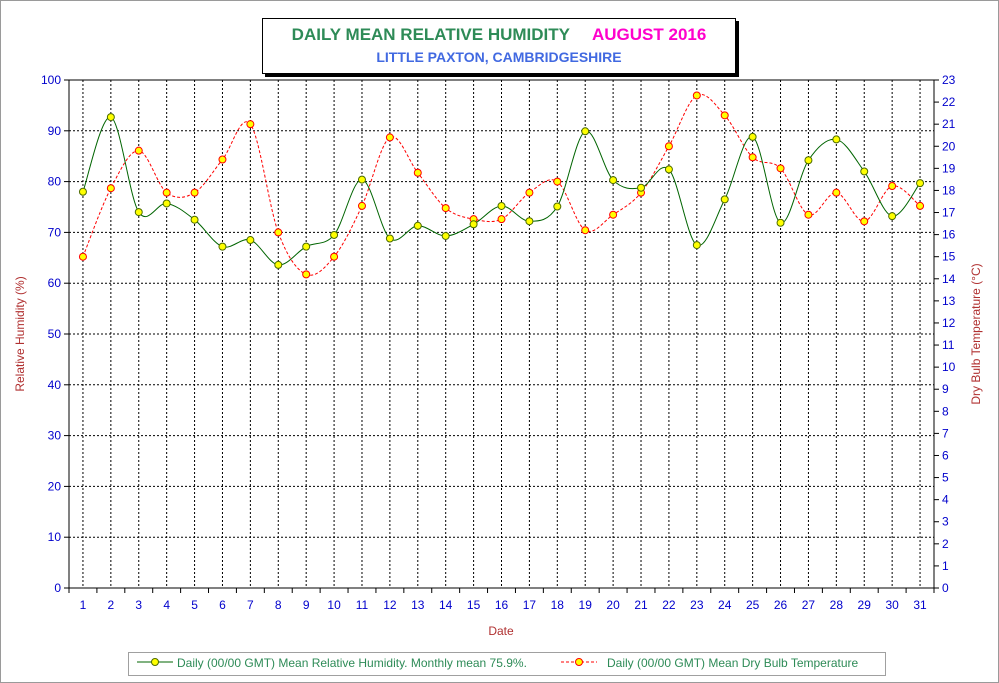  I want to click on y-left-tick-label: 10, so click(55, 537).